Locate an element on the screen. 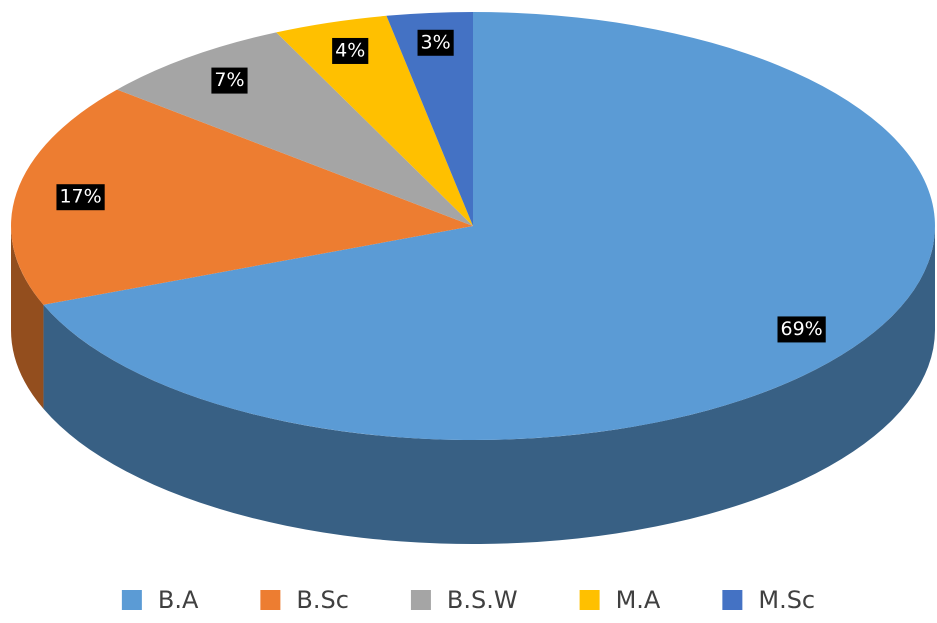 This screenshot has height=623, width=937. legend-label: M.A is located at coordinates (638, 600).